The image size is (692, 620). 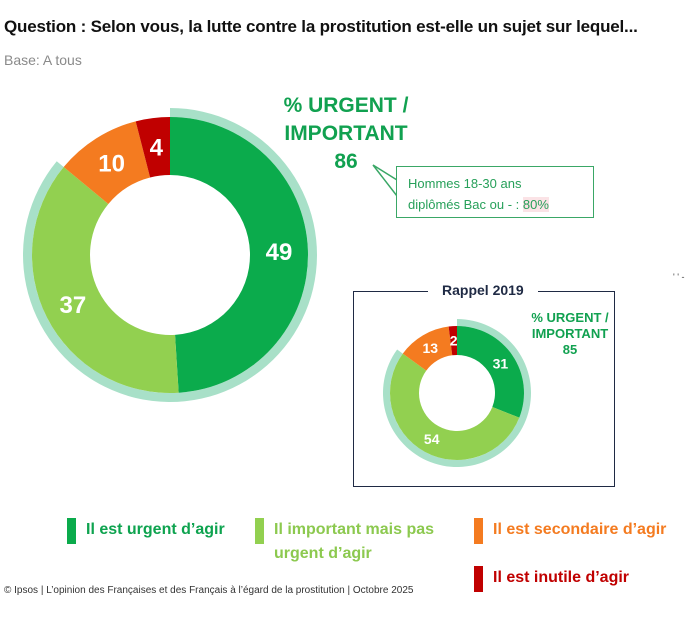 I want to click on summary-2019: % URGENT / IMPORTANT 85, so click(x=570, y=334).